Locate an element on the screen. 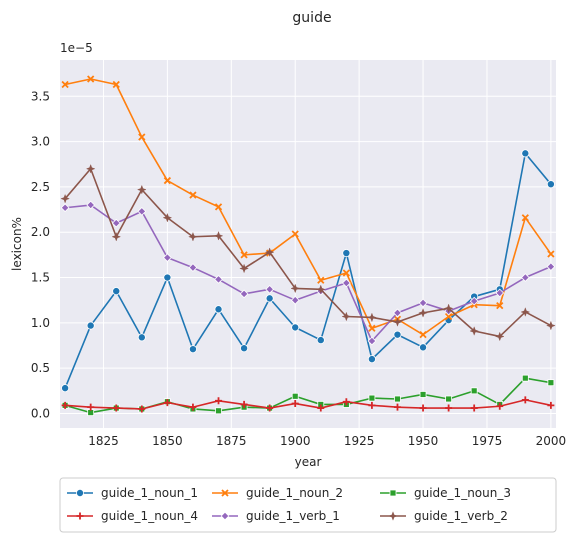  y-tick-label: 3.5 is located at coordinates (40, 96).